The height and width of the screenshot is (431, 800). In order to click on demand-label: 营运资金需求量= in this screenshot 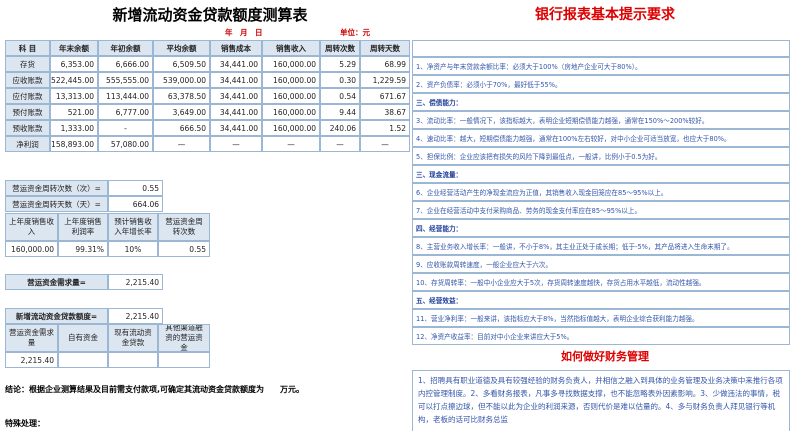, I will do `click(56, 282)`.